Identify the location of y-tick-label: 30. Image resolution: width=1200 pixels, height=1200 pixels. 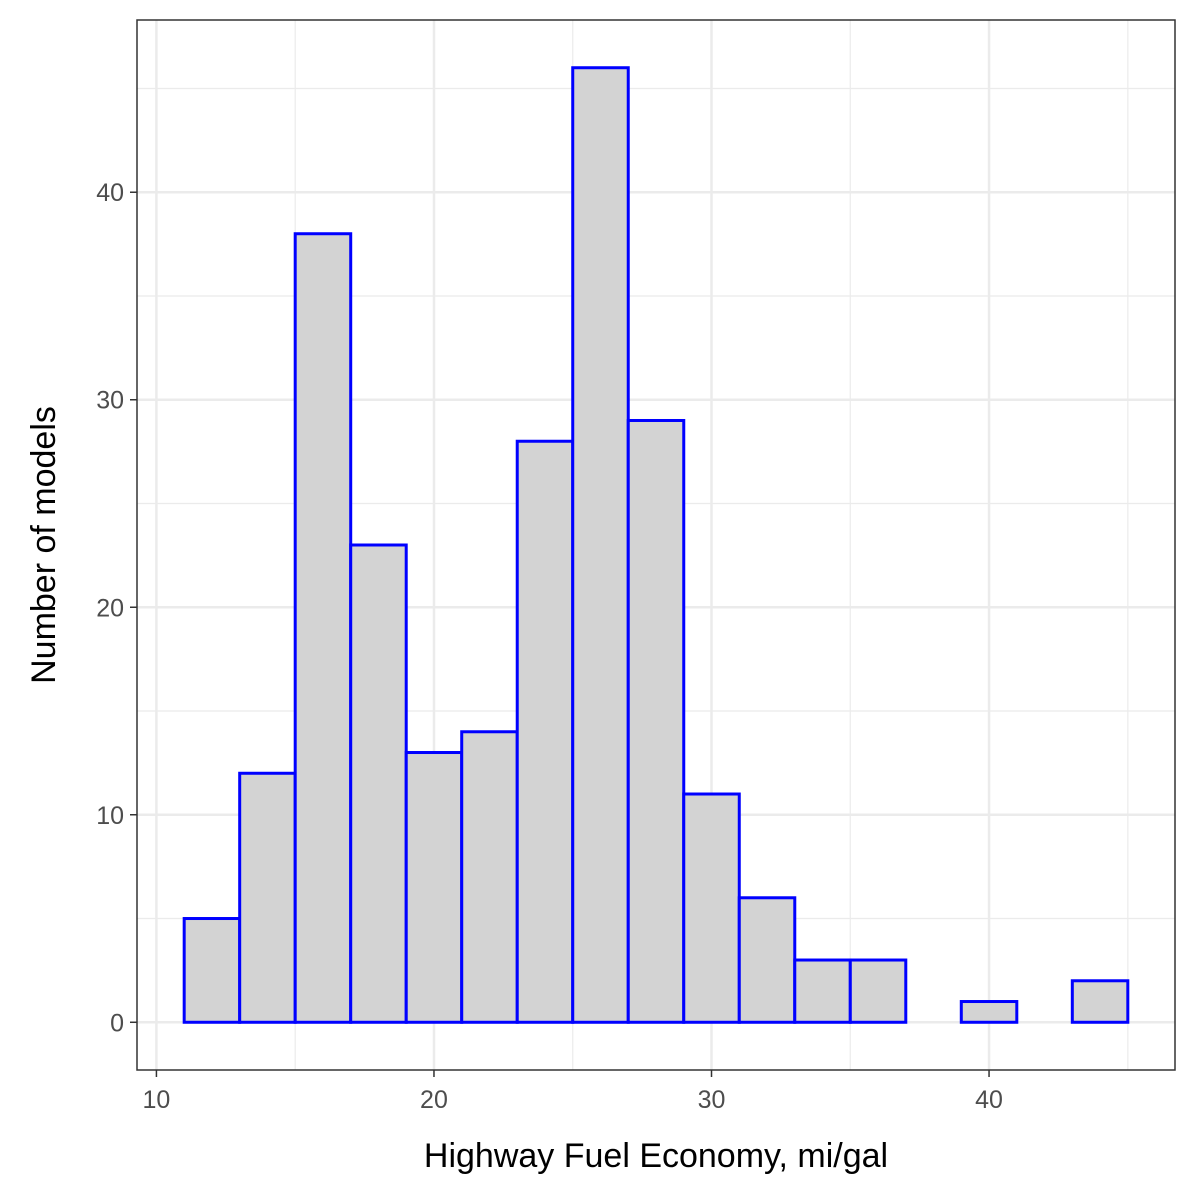
(110, 401).